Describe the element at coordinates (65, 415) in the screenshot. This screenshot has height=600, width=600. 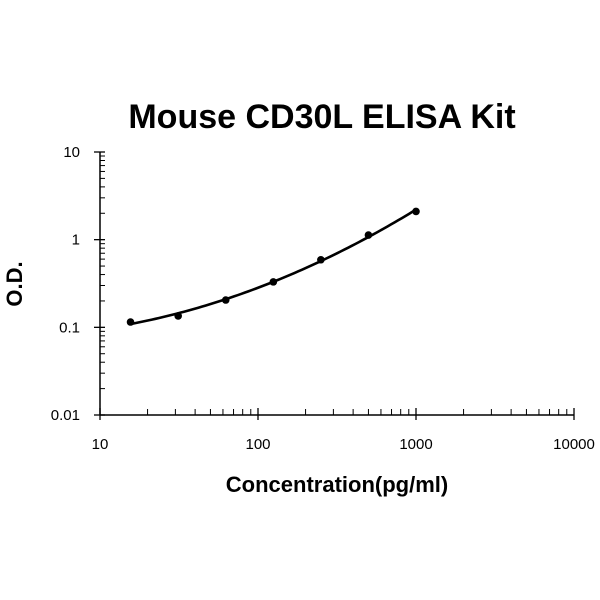
I see `y-tick-label: 0.01` at that location.